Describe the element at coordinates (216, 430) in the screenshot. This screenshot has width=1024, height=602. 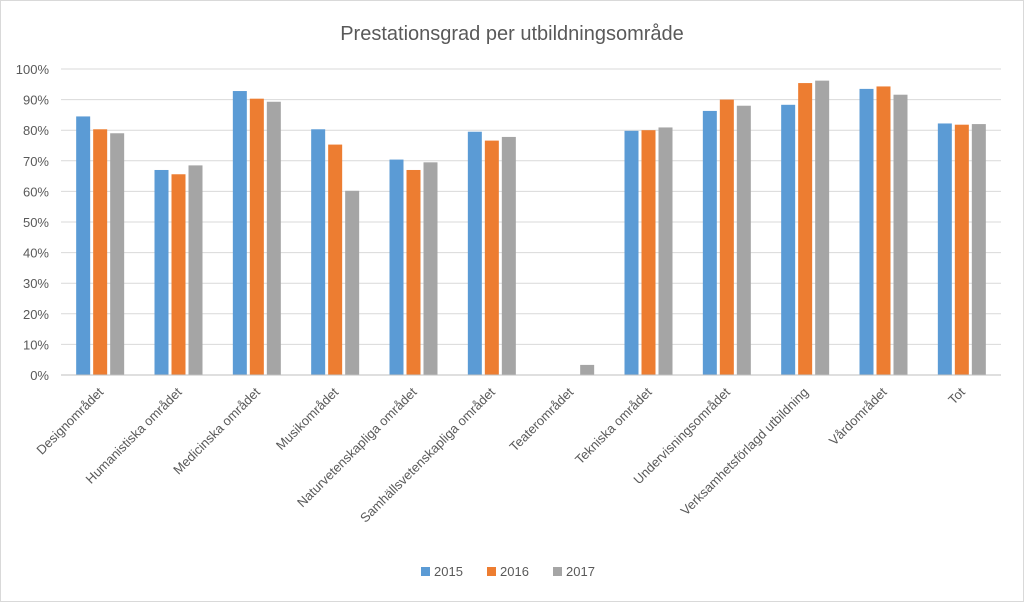
I see `category-label: Medicinska området` at that location.